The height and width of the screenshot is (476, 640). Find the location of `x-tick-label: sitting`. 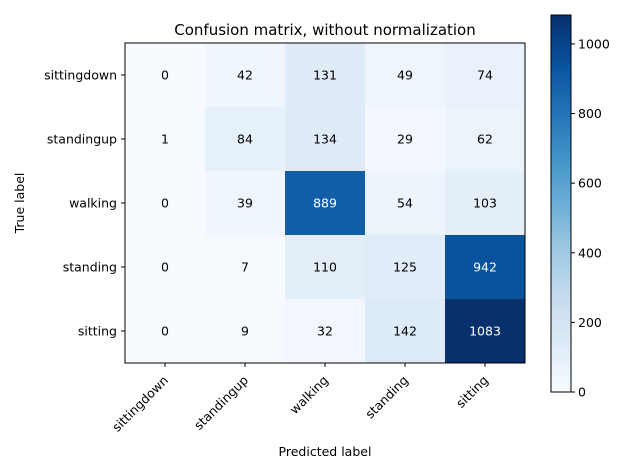

x-tick-label: sitting is located at coordinates (472, 392).